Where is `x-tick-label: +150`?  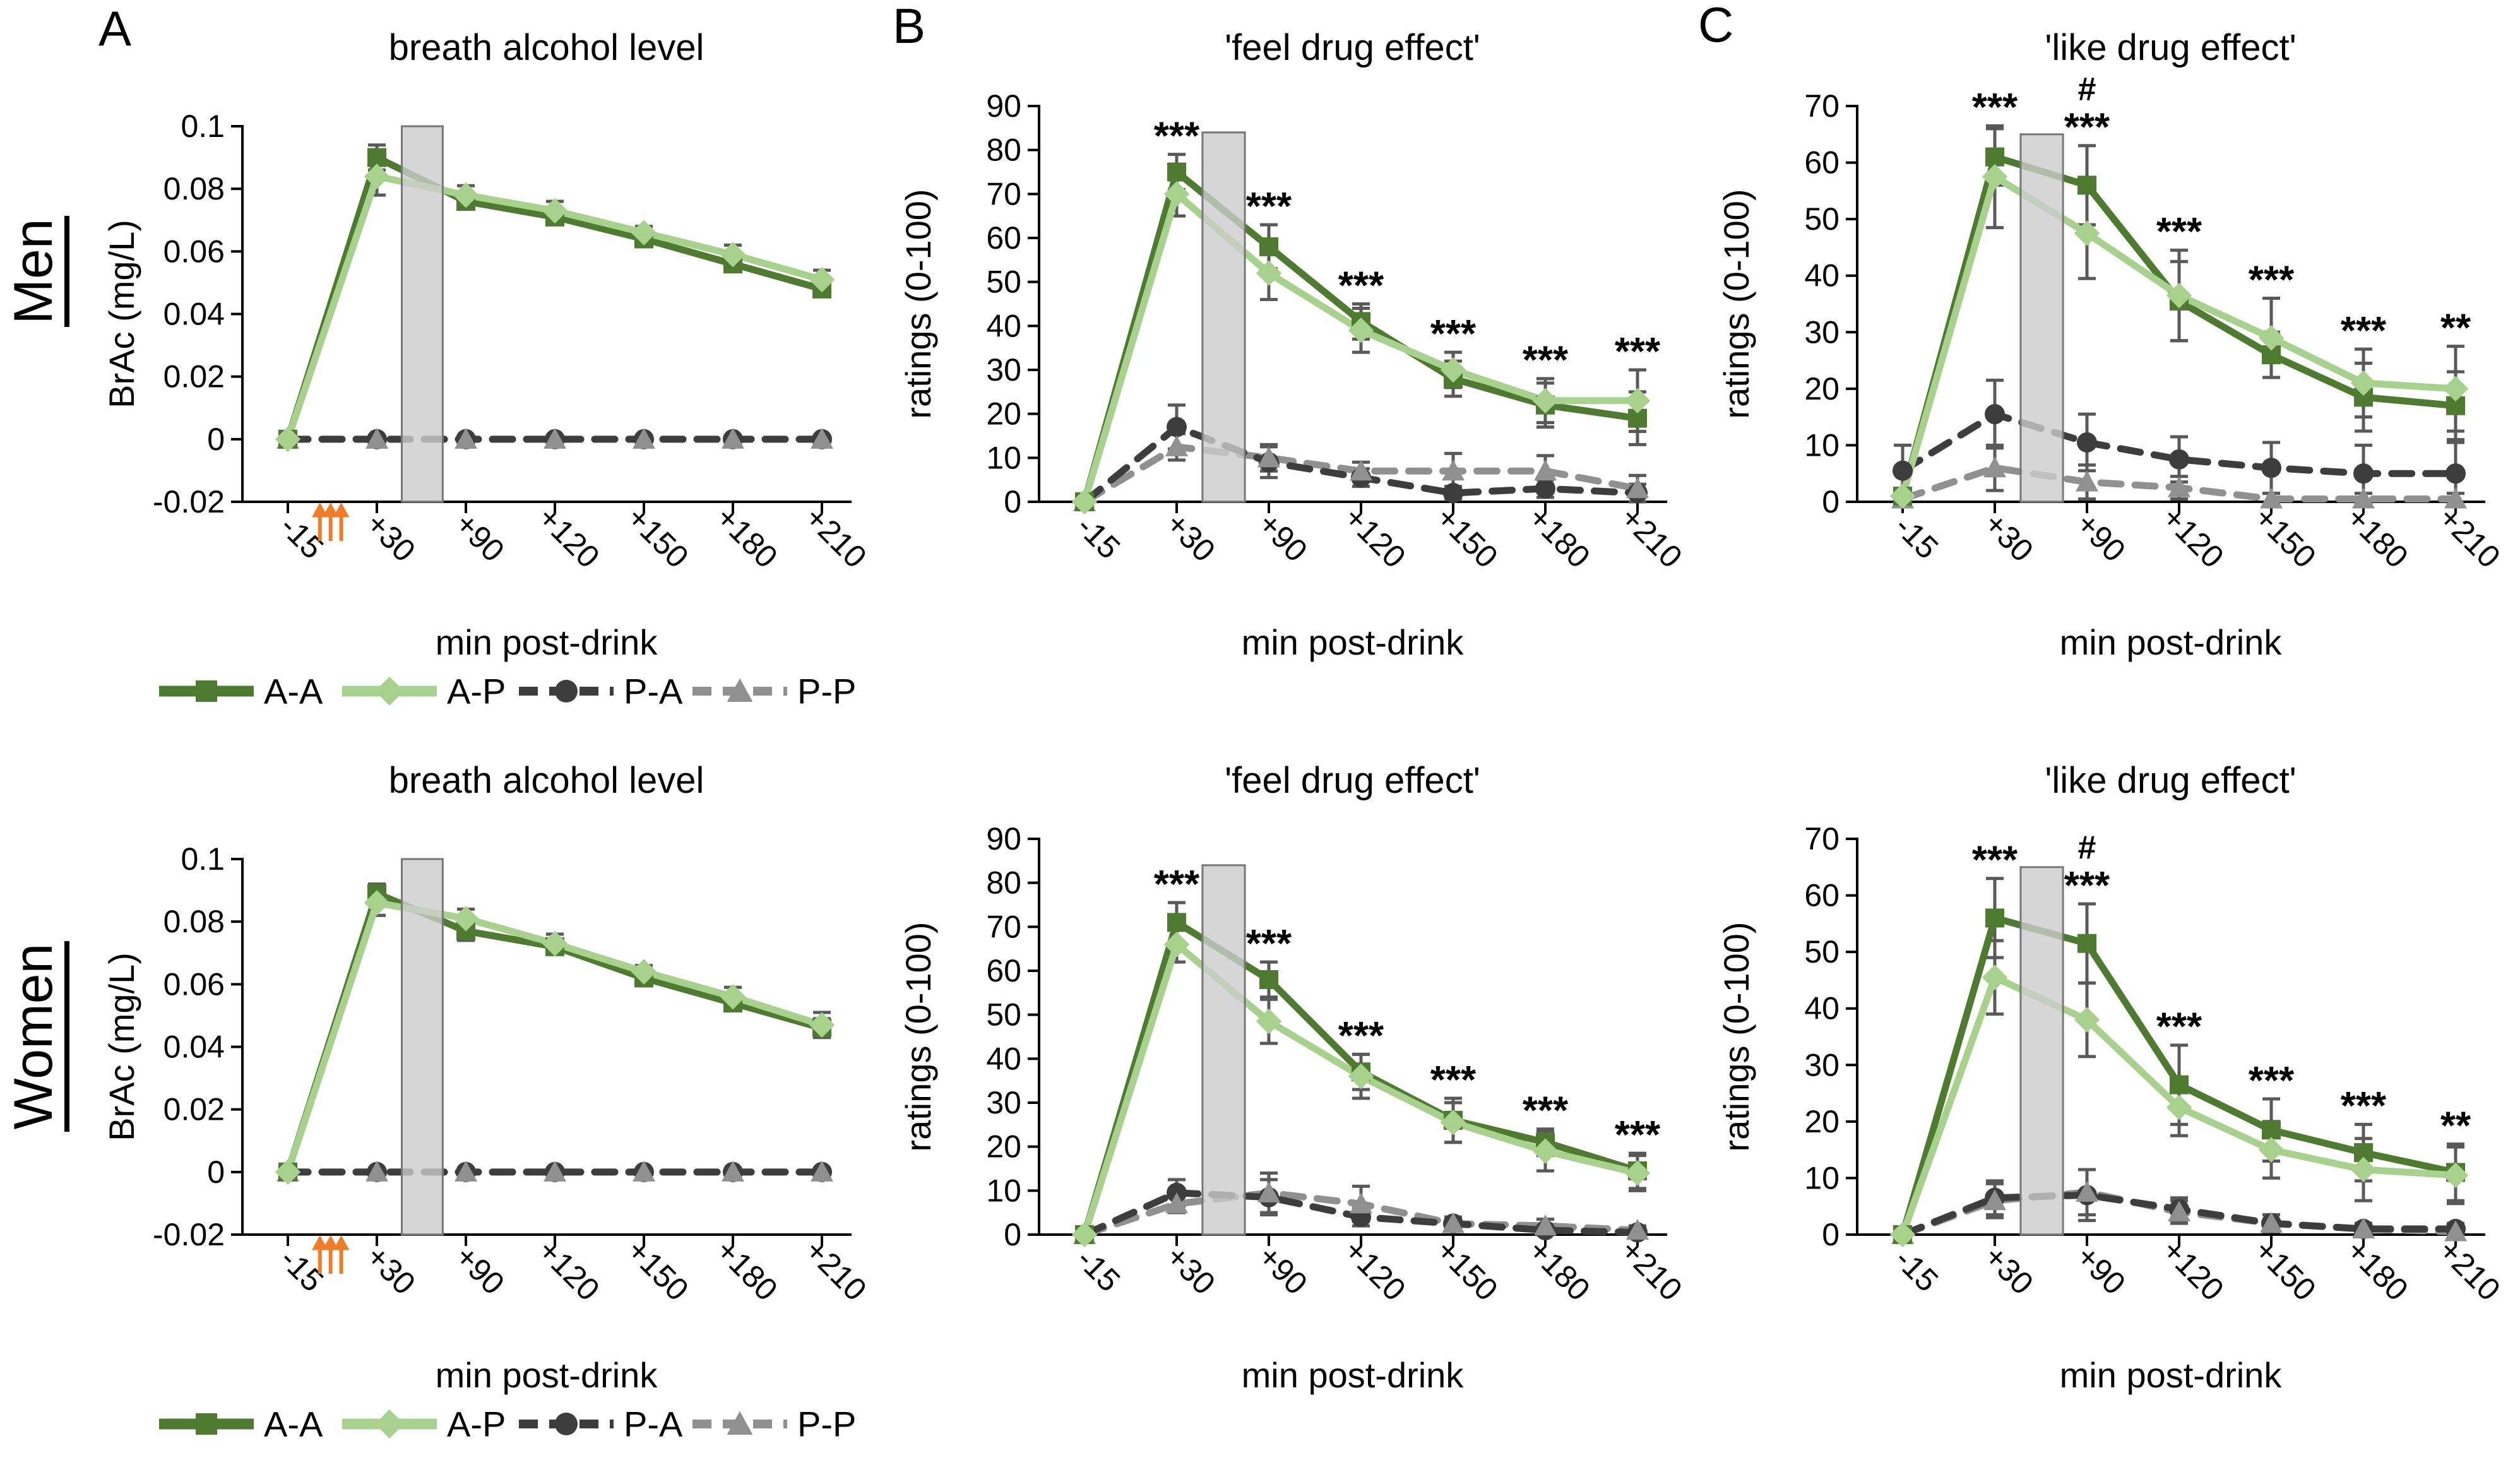
x-tick-label: +150 is located at coordinates (1466, 1269).